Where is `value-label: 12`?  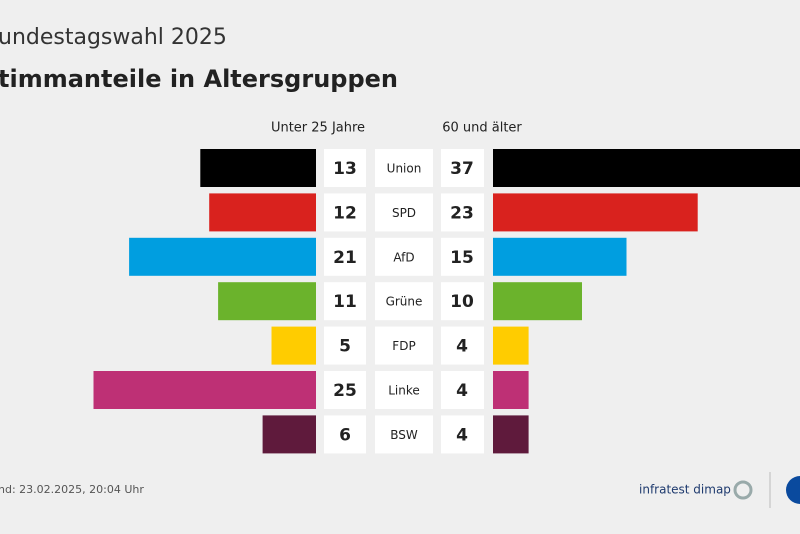
value-label: 12 is located at coordinates (345, 213).